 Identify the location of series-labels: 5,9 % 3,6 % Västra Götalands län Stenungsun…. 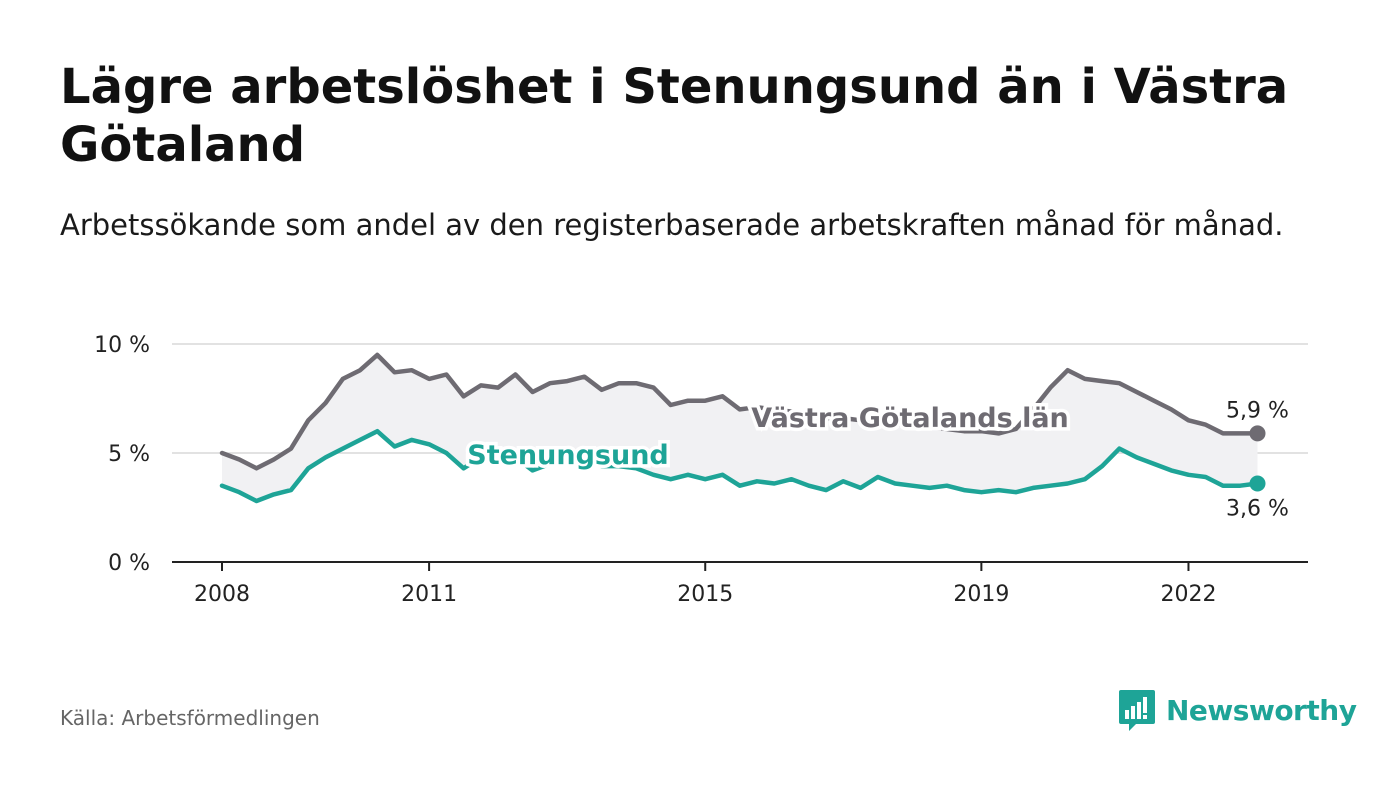
(876, 460).